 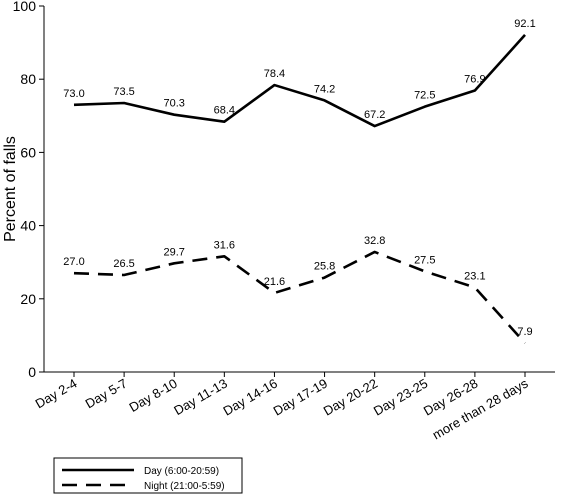 I want to click on legend-night-label: Night (21:00-5:59), so click(x=184, y=486).